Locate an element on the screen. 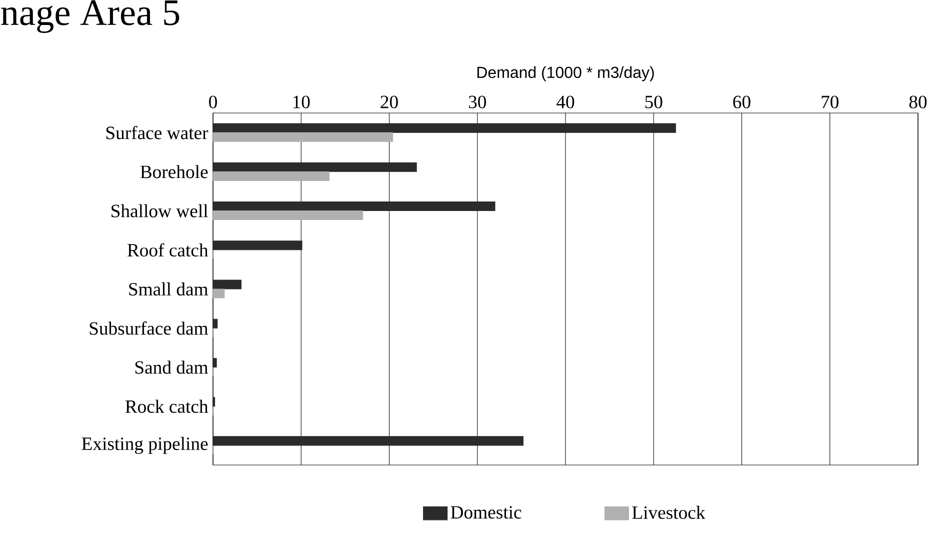 The width and height of the screenshot is (936, 549). x-tick-label: 80 is located at coordinates (918, 102).